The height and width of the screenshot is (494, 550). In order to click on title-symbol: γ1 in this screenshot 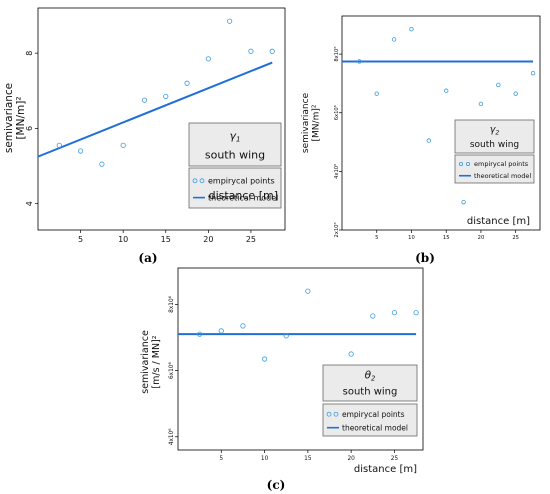, I will do `click(234, 136)`.